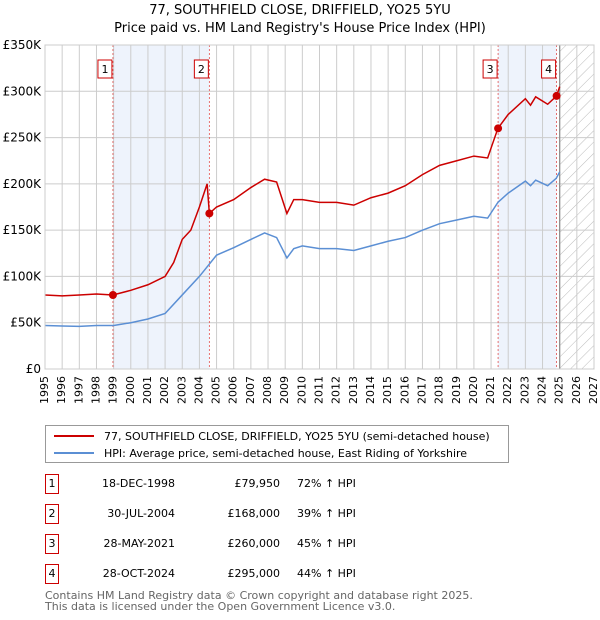  What do you see at coordinates (301, 390) in the screenshot?
I see `x-tick-label: 2010` at bounding box center [301, 390].